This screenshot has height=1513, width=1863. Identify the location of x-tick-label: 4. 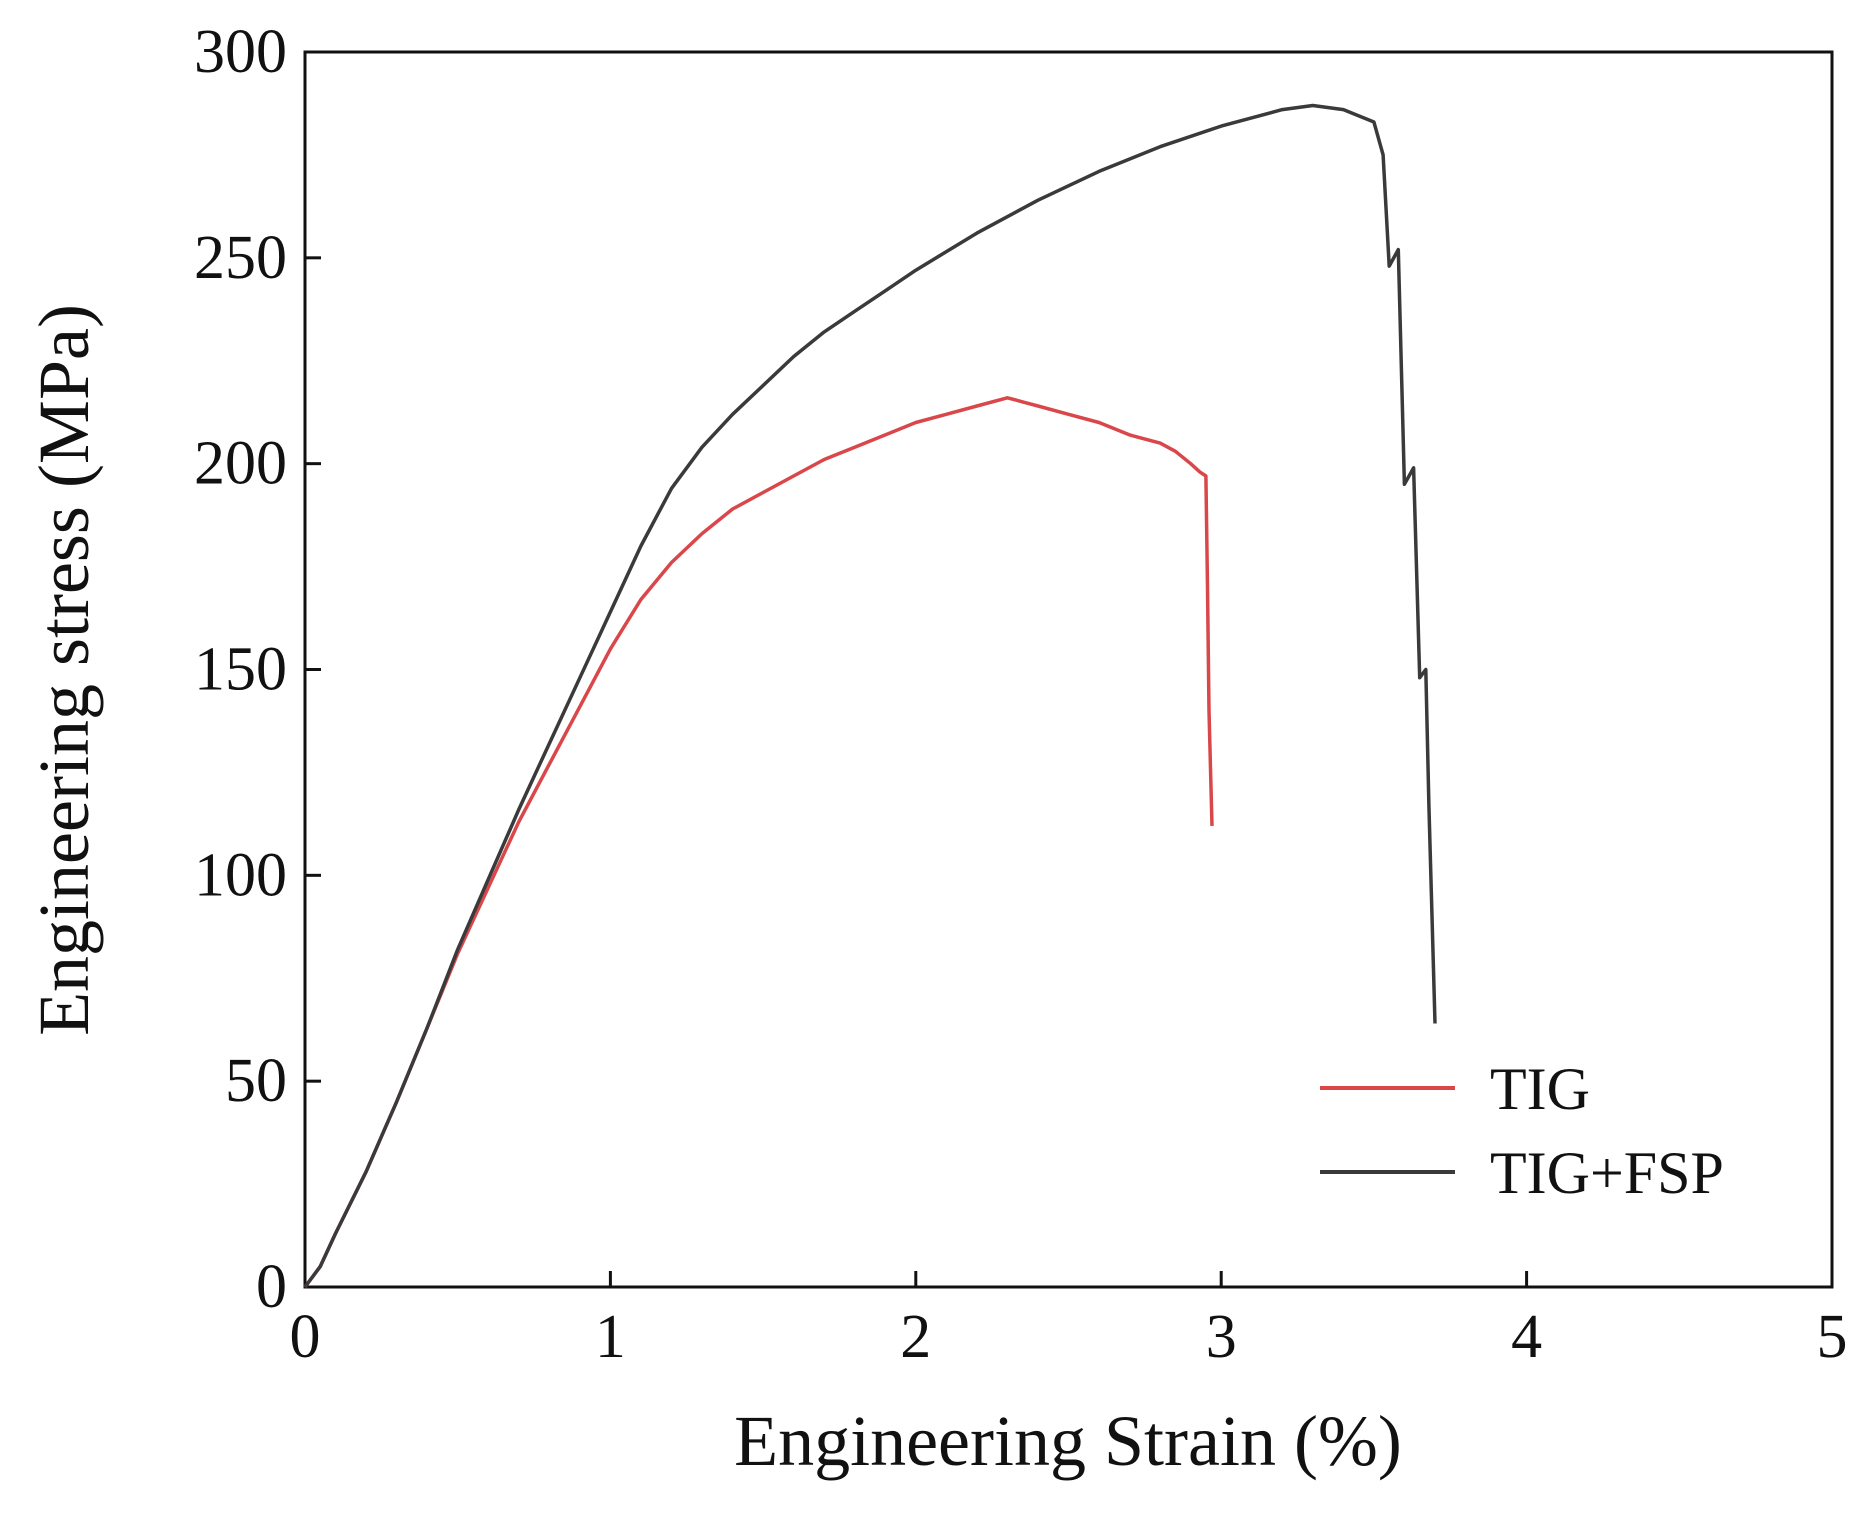
(1526, 1337).